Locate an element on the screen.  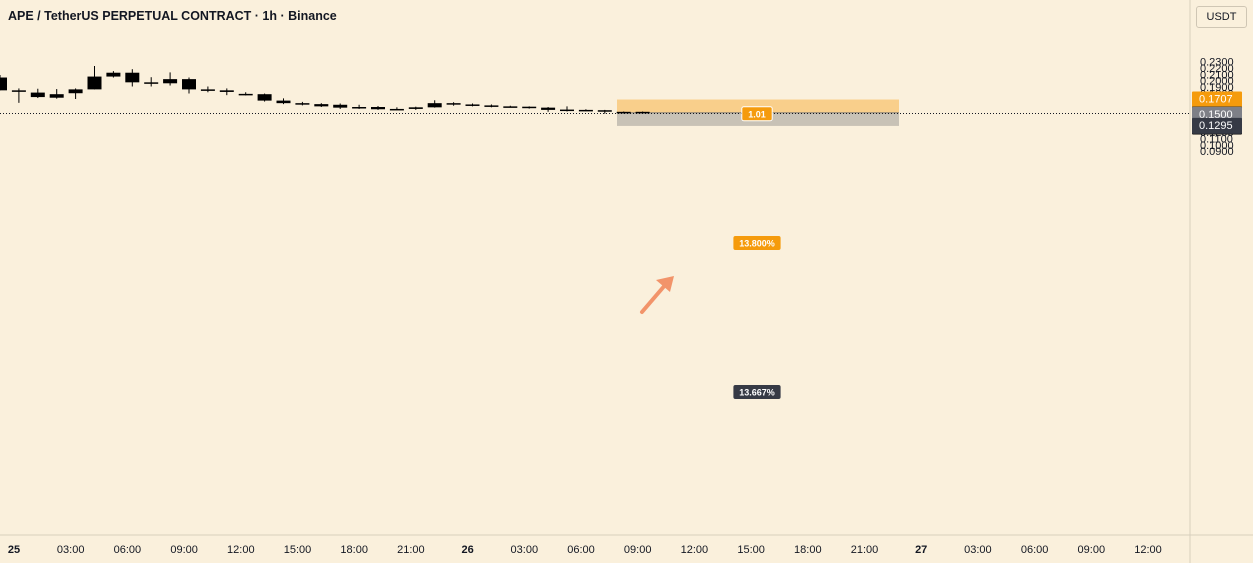
target-price-tag-bg is located at coordinates (1217, 99).